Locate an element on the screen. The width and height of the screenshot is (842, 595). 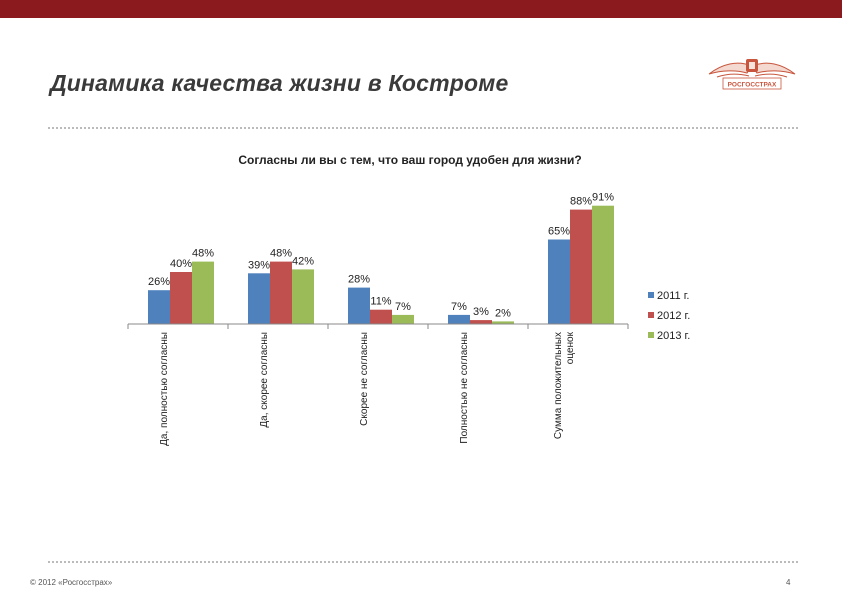
logo-text: РОСГОССТРАХ is located at coordinates (752, 85).